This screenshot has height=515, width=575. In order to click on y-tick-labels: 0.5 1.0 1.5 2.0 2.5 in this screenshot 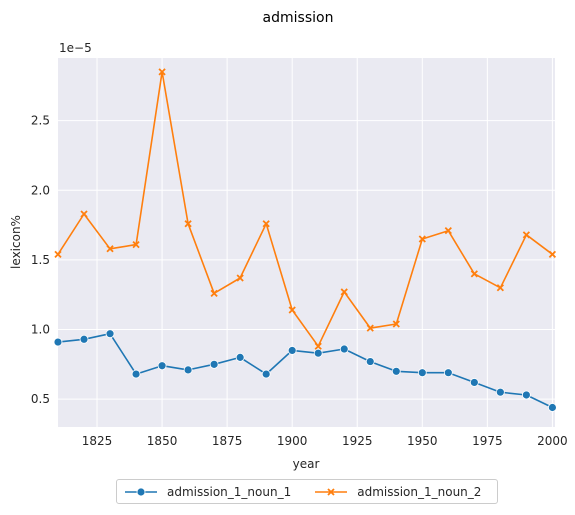, I will do `click(40, 260)`.